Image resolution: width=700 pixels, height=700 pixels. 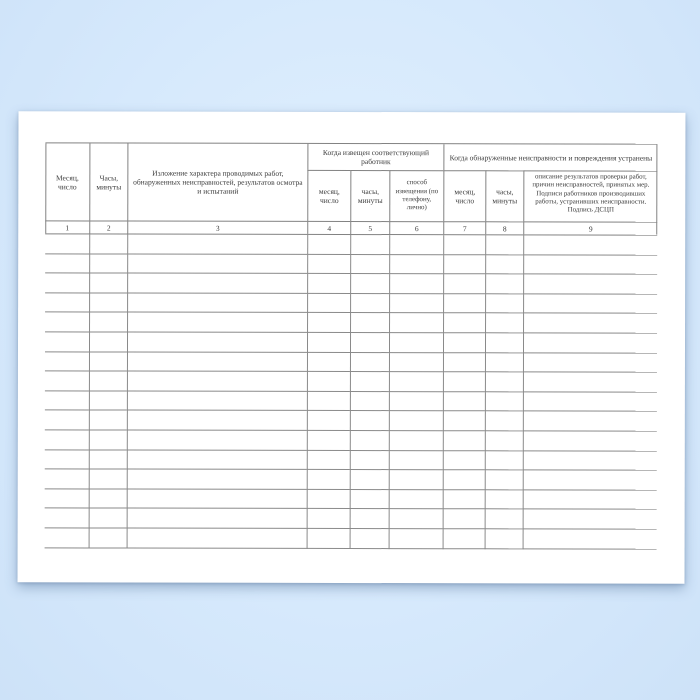 I want to click on column-number-7: 7, so click(x=464, y=228).